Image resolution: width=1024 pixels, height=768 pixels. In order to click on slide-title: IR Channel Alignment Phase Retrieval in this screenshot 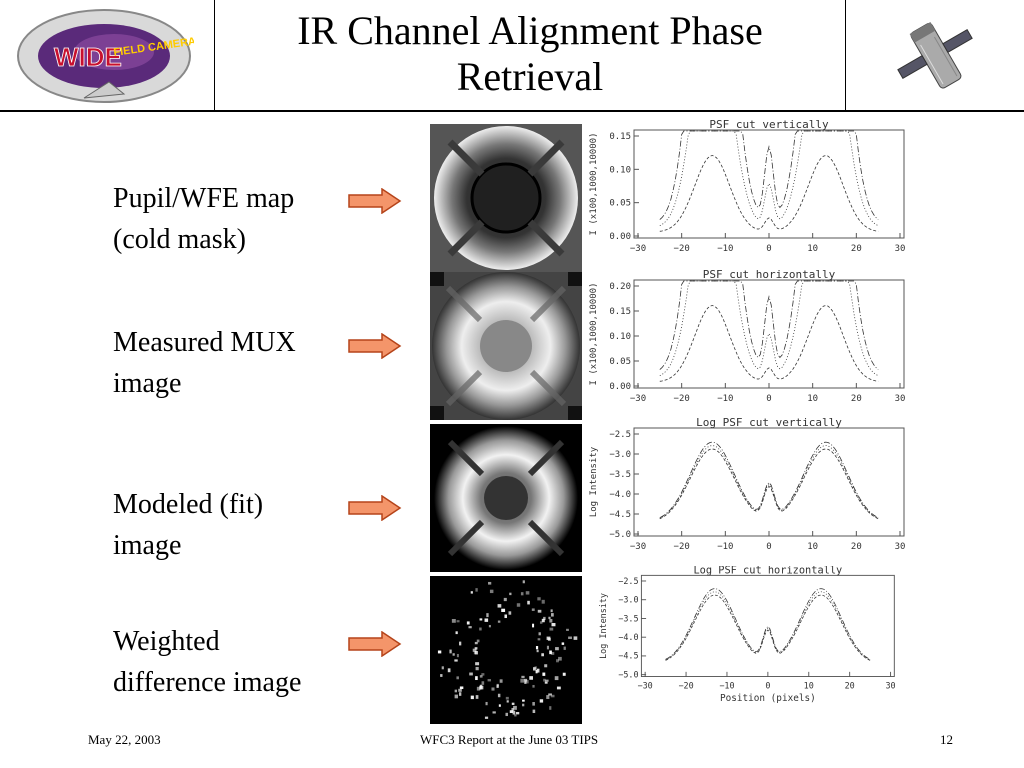, I will do `click(530, 54)`.